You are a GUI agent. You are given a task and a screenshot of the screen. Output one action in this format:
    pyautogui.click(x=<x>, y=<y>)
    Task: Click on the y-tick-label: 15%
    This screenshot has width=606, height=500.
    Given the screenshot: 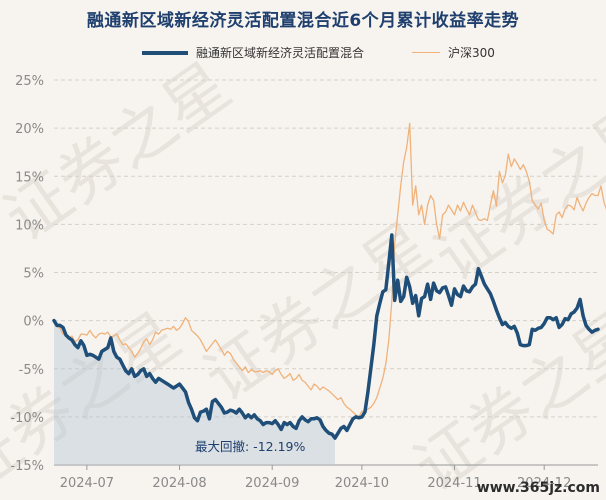 What is the action you would take?
    pyautogui.click(x=29, y=177)
    